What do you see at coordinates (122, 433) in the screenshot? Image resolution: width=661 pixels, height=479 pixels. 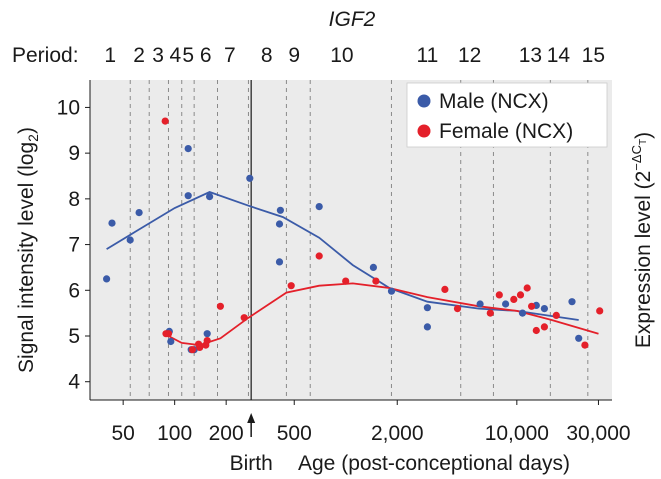 I see `x-tick-label-50: 50` at bounding box center [122, 433].